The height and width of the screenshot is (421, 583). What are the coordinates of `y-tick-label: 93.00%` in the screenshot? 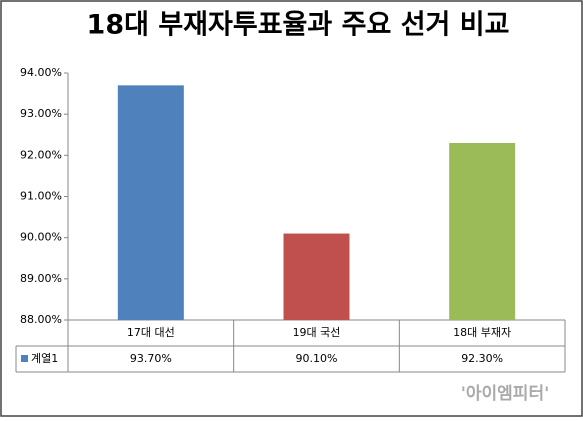 It's located at (41, 113).